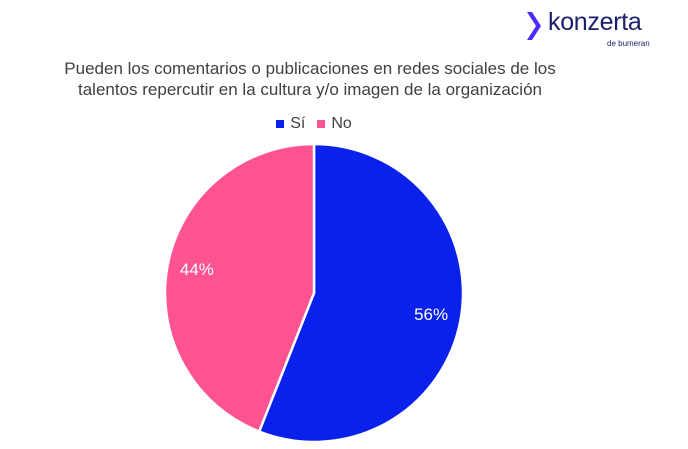 The image size is (688, 449). I want to click on logo-wordmark: konzerta, so click(595, 22).